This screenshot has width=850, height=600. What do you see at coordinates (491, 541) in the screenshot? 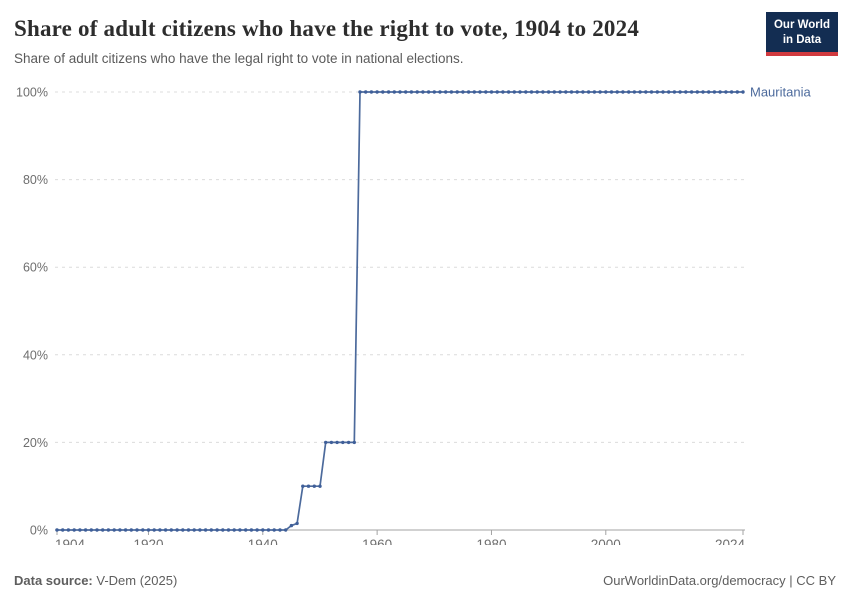
I see `x-tick-label: 1980` at bounding box center [491, 541].